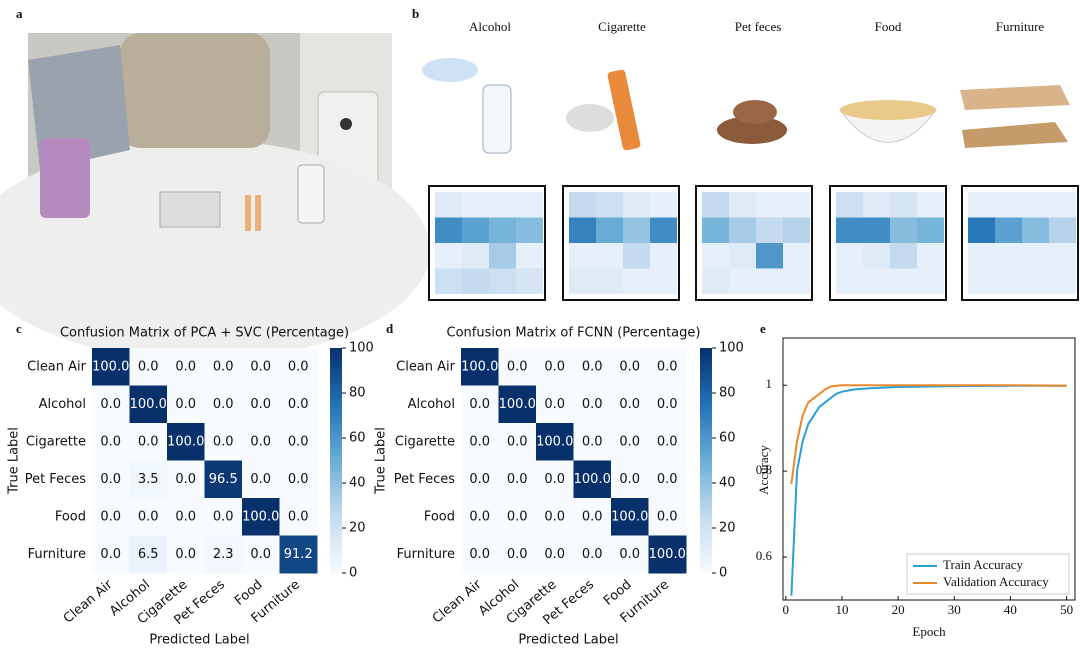 This screenshot has width=1080, height=651. I want to click on x-tick-label: Clean Air, so click(88, 602).